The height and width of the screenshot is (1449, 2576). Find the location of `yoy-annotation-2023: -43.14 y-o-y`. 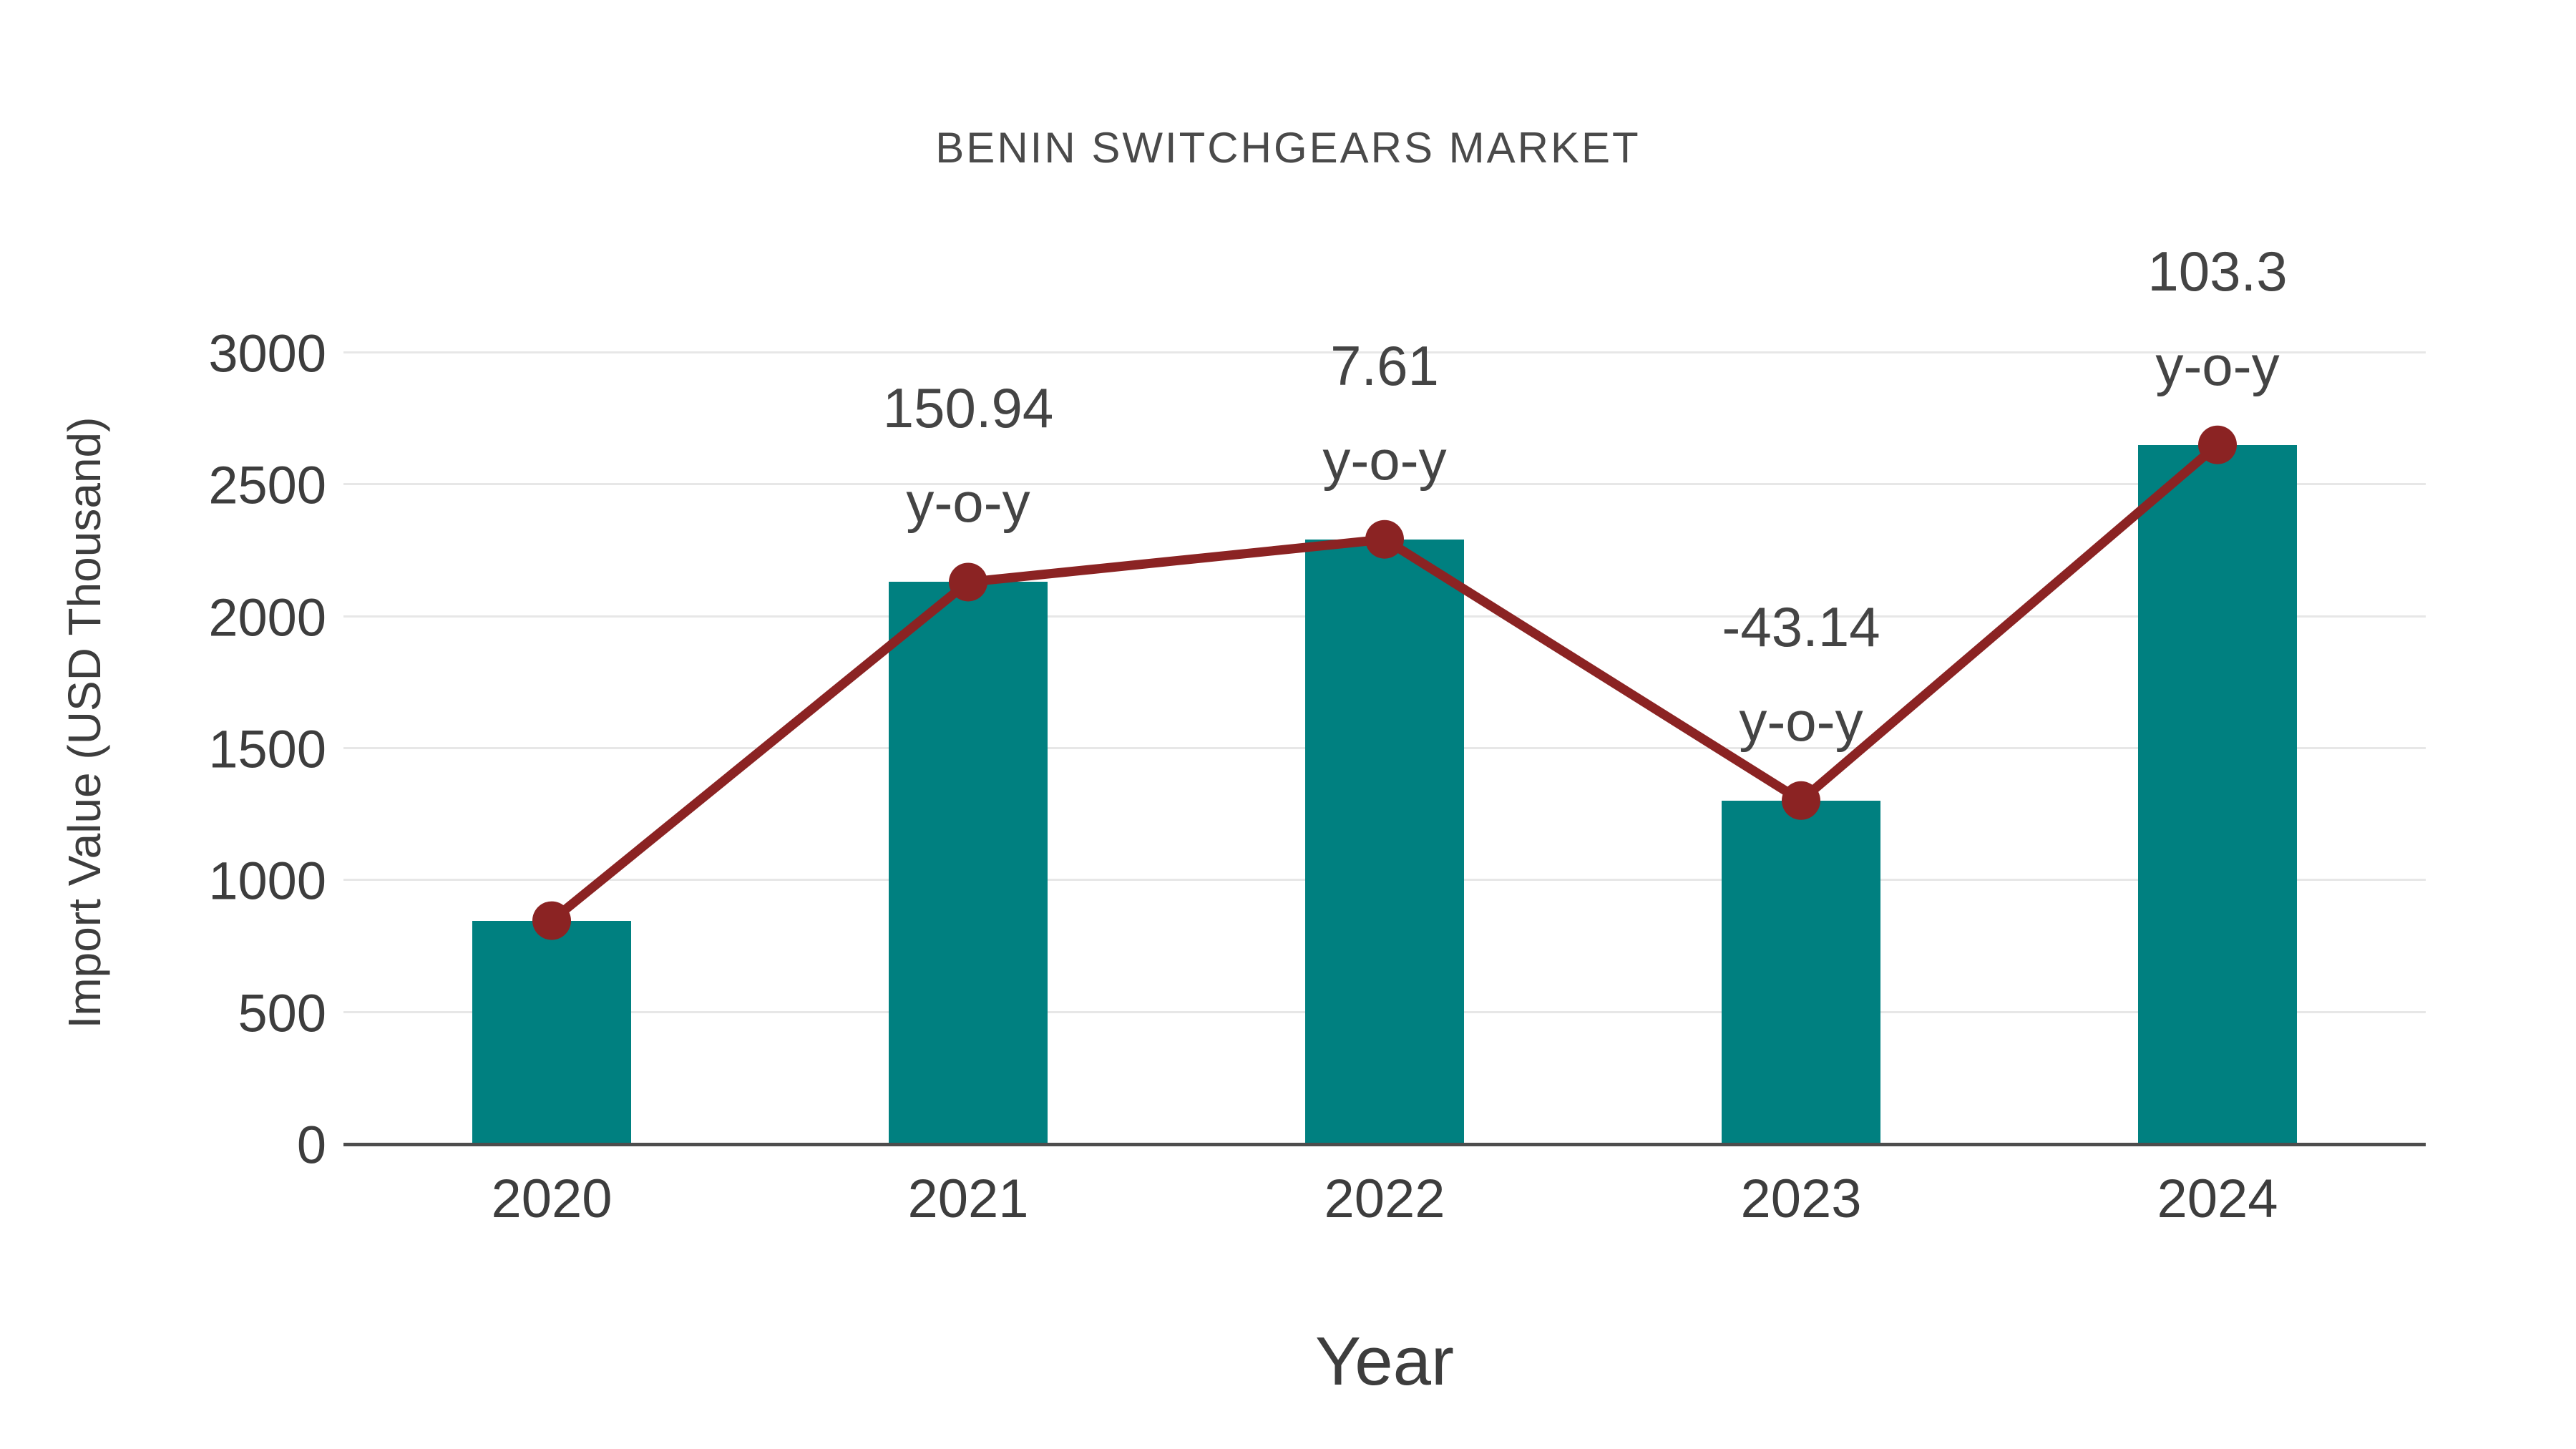

yoy-annotation-2023: -43.14 y-o-y is located at coordinates (1801, 674).